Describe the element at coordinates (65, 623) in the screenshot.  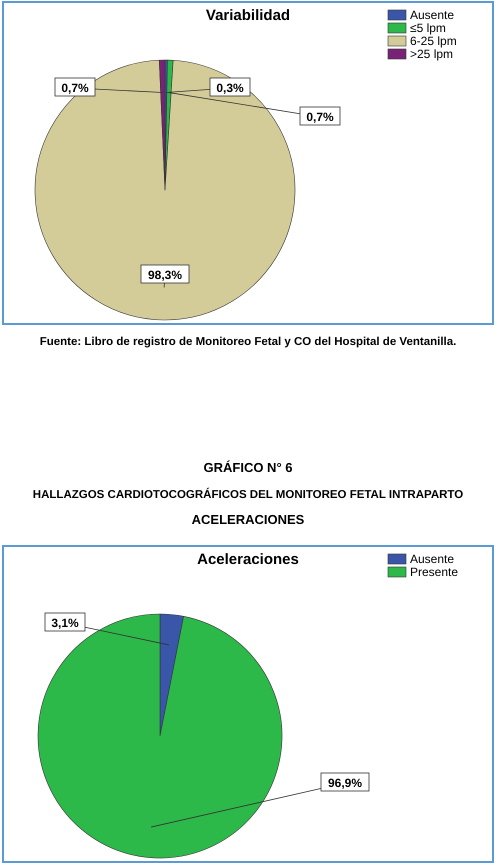
I see `data-label: 3,1%` at that location.